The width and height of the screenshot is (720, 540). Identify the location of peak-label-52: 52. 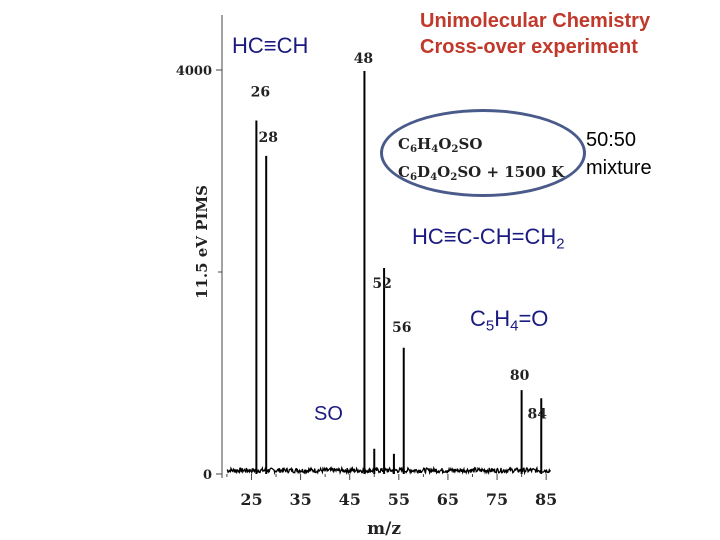
(381, 284).